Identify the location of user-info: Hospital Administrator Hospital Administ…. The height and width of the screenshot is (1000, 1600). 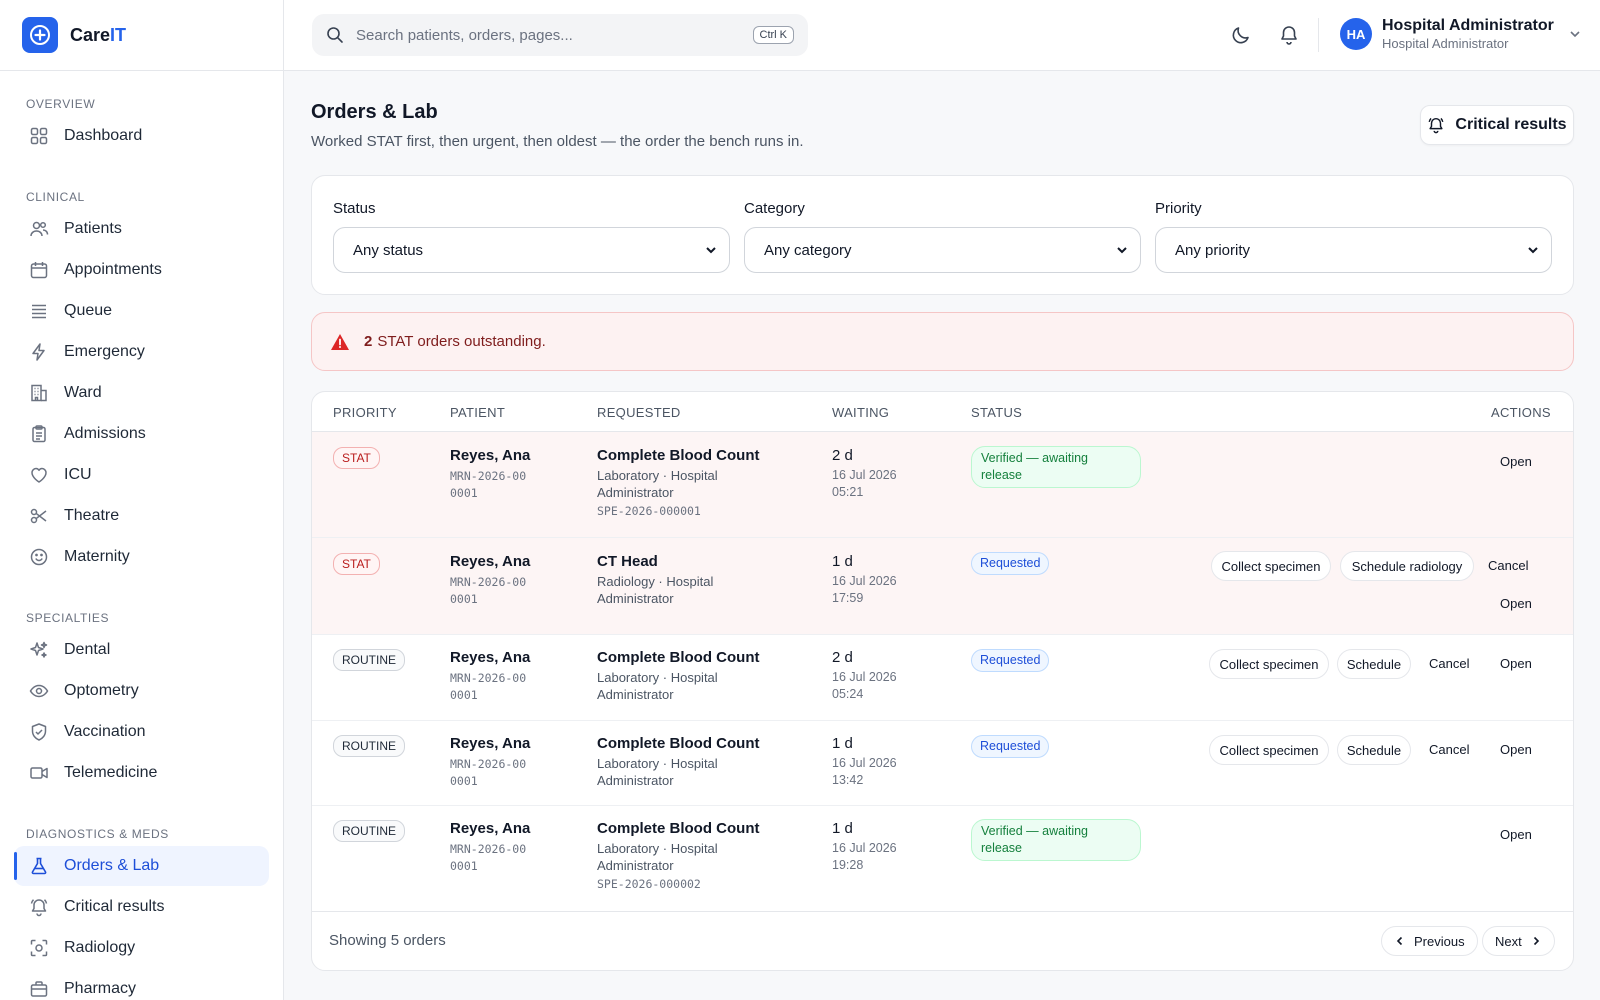
(1468, 34).